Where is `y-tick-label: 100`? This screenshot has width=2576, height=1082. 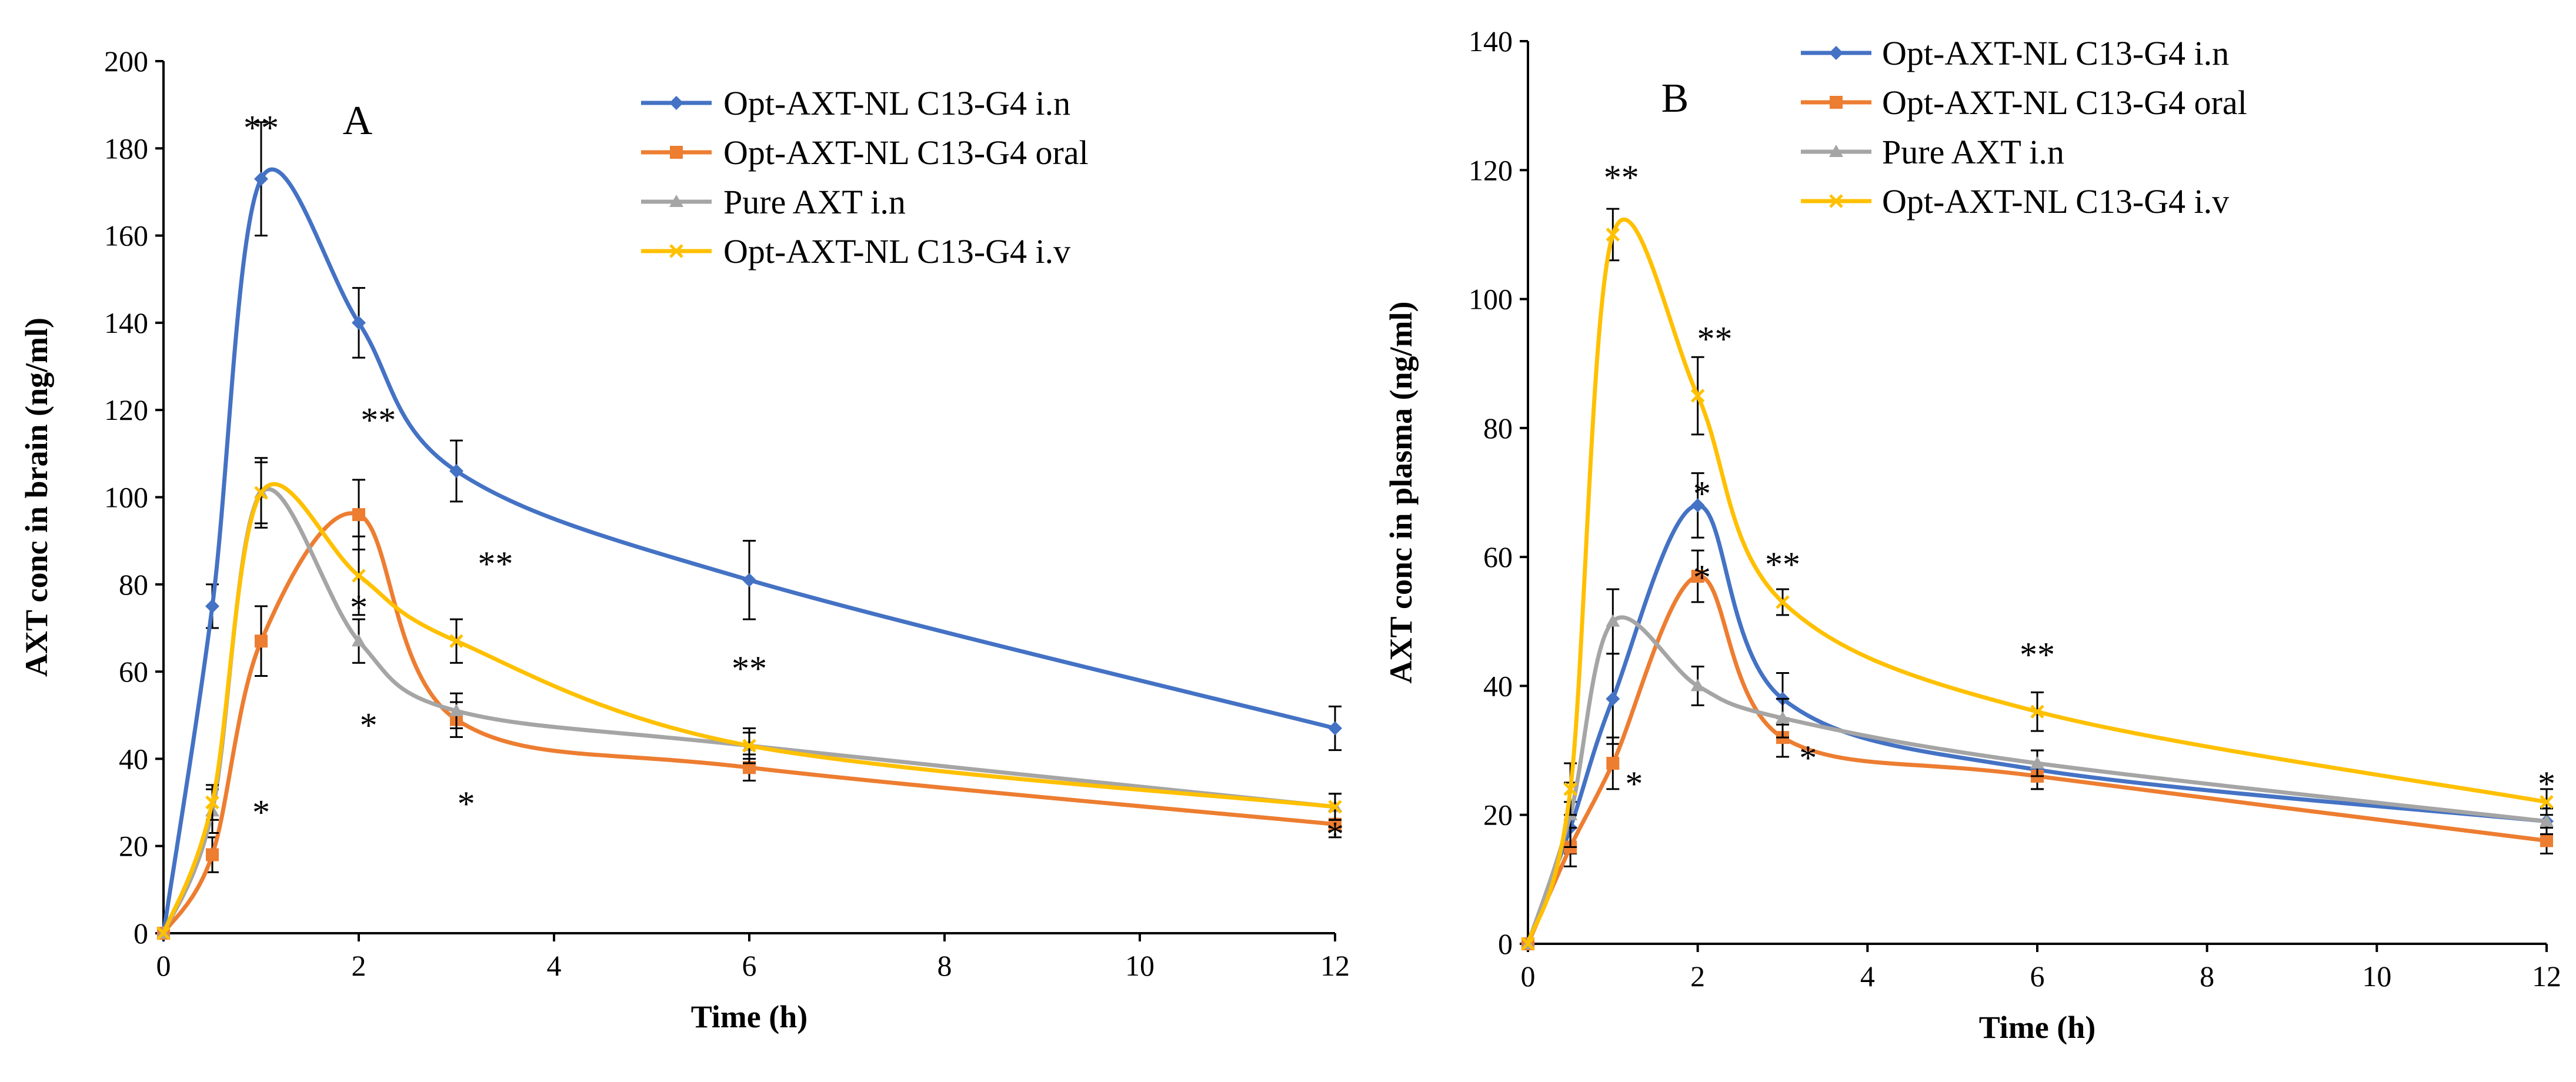
y-tick-label: 100 is located at coordinates (126, 497).